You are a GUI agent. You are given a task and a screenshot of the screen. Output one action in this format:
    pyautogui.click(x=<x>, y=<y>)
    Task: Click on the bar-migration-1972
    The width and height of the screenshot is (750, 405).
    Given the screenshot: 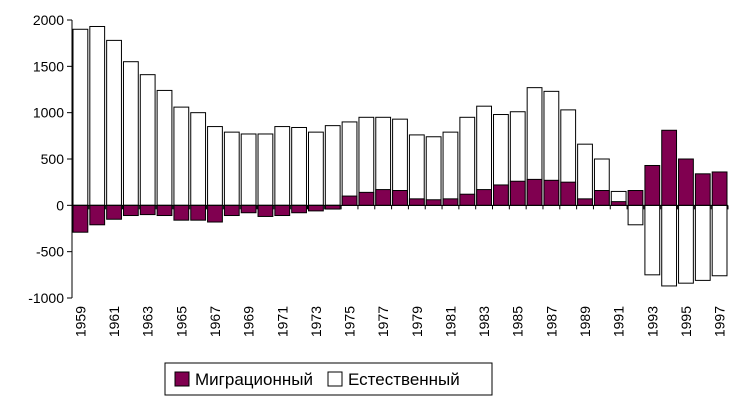 What is the action you would take?
    pyautogui.click(x=299, y=209)
    